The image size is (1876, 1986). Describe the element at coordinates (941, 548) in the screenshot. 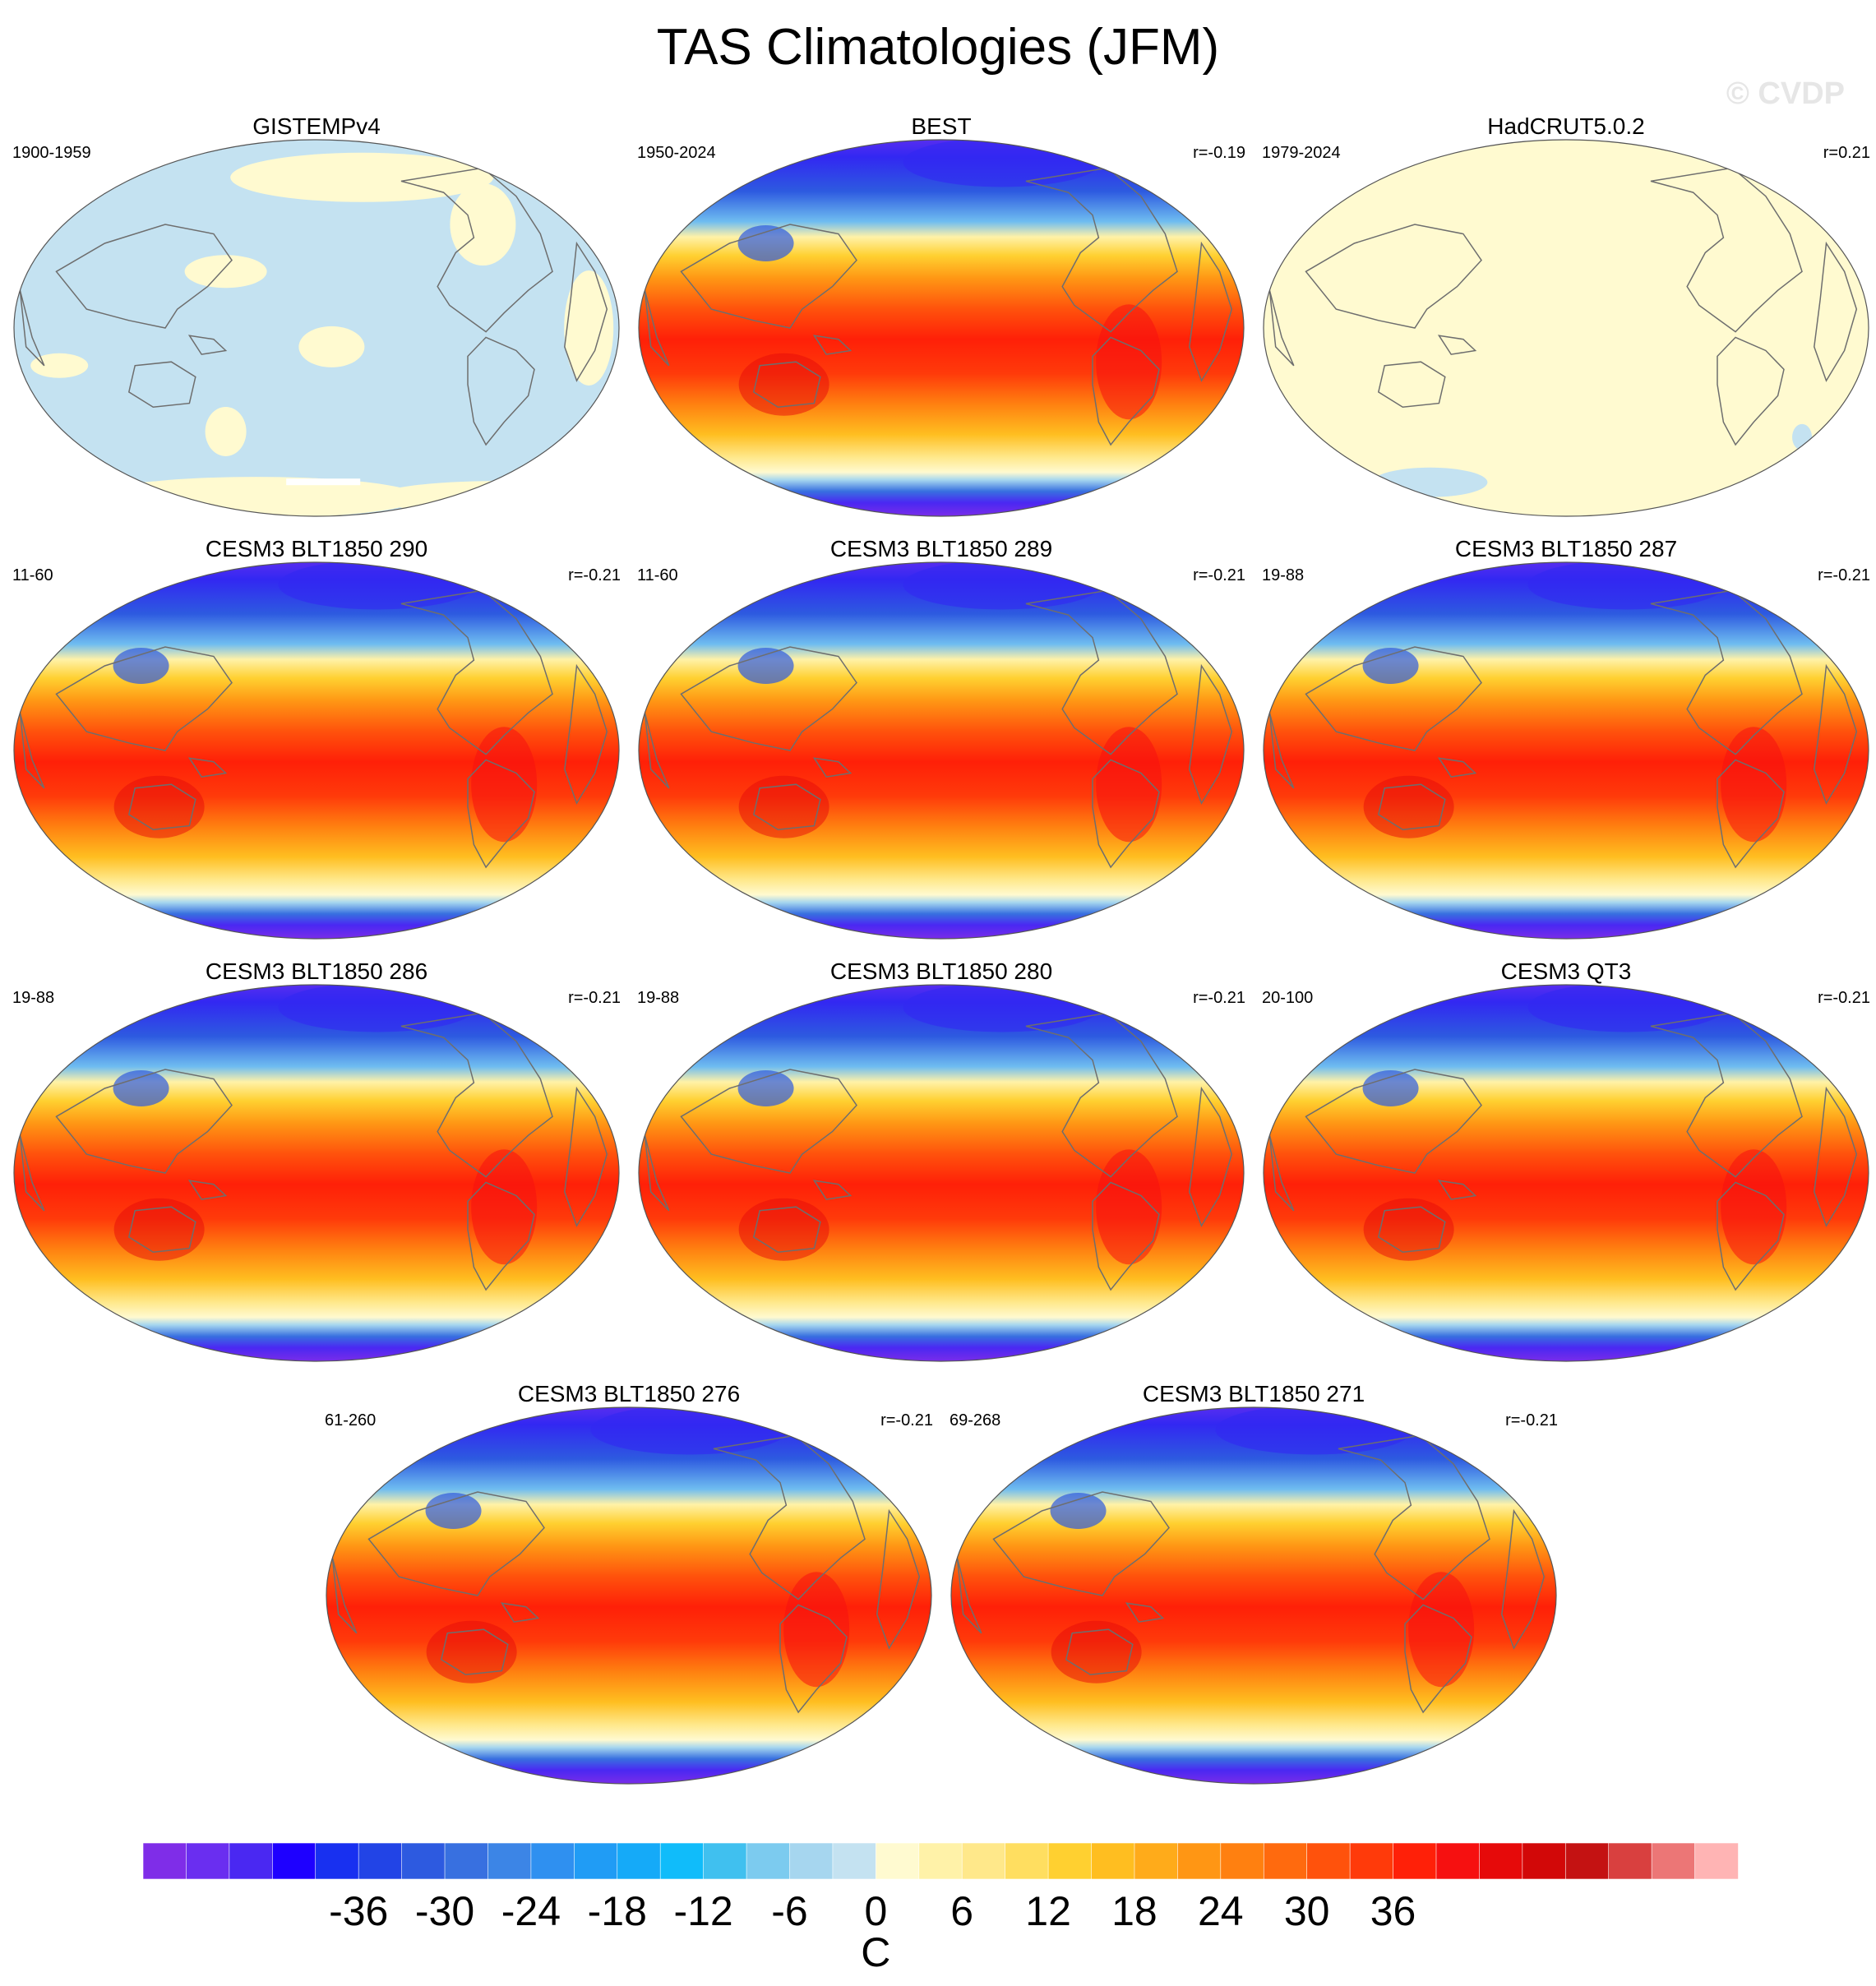

I see `panel-title: CESM3 BLT1850 289` at that location.